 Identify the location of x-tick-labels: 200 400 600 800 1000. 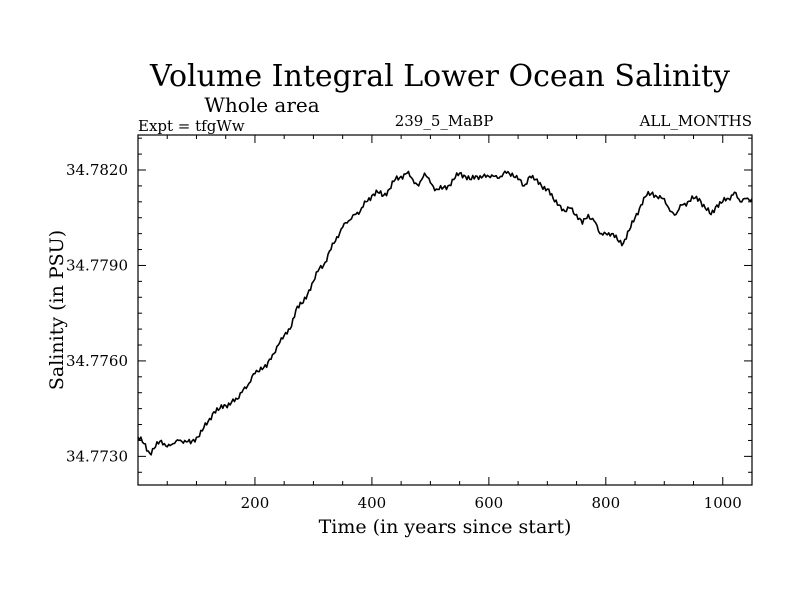
(491, 503).